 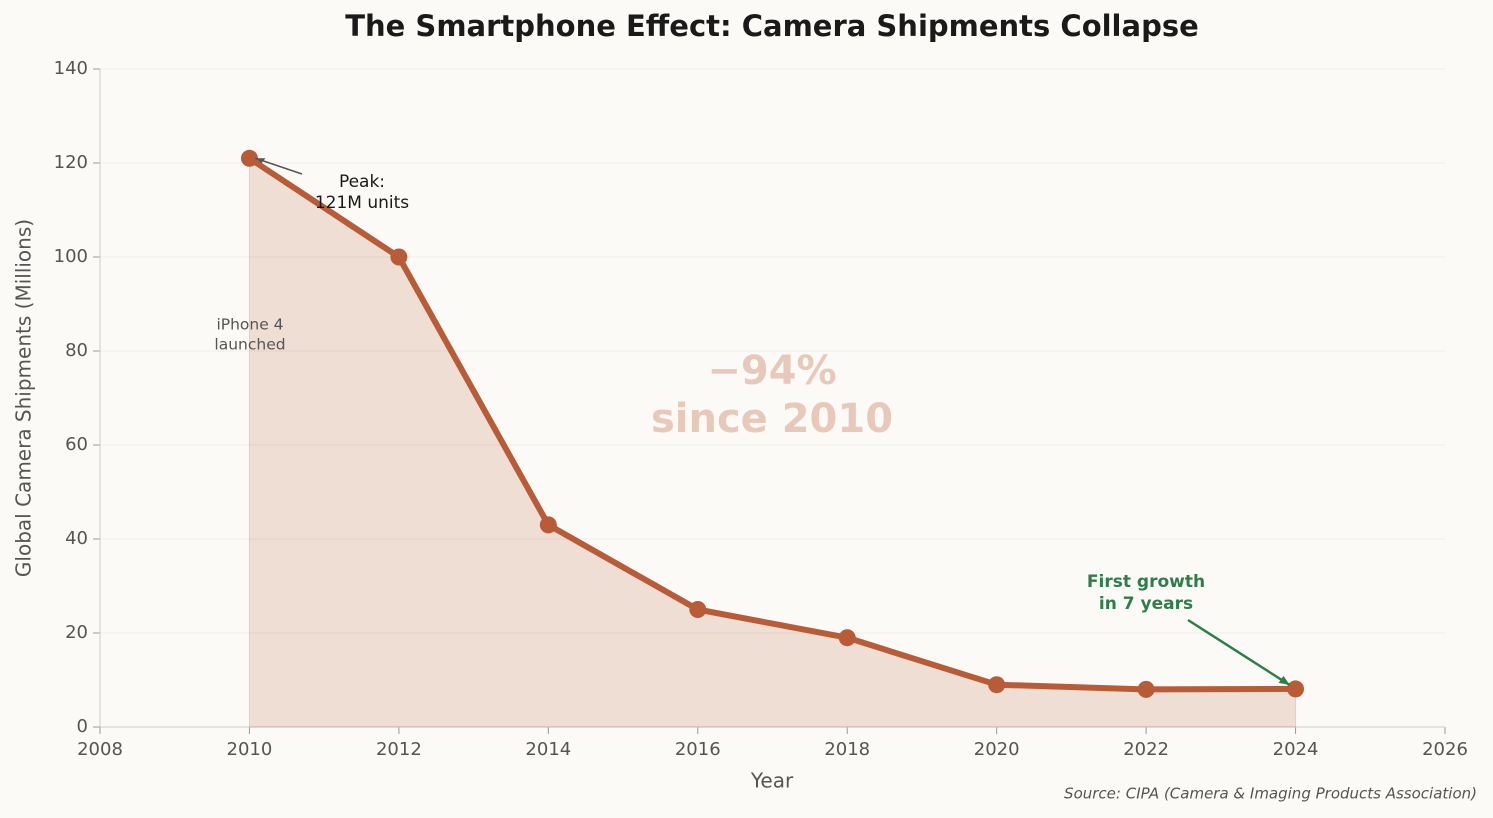 What do you see at coordinates (1146, 604) in the screenshot?
I see `annotation-growth: in 7 years` at bounding box center [1146, 604].